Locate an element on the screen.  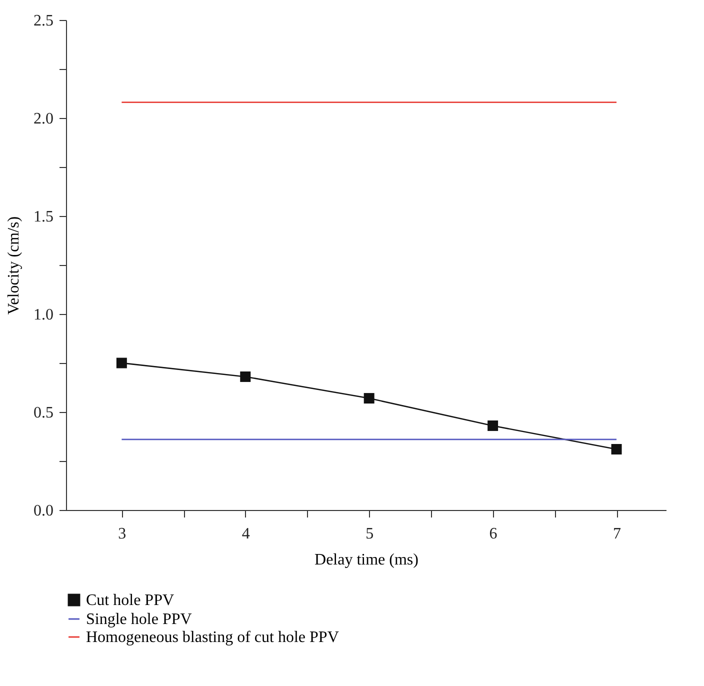
text: 0.0 is located at coordinates (44, 511).